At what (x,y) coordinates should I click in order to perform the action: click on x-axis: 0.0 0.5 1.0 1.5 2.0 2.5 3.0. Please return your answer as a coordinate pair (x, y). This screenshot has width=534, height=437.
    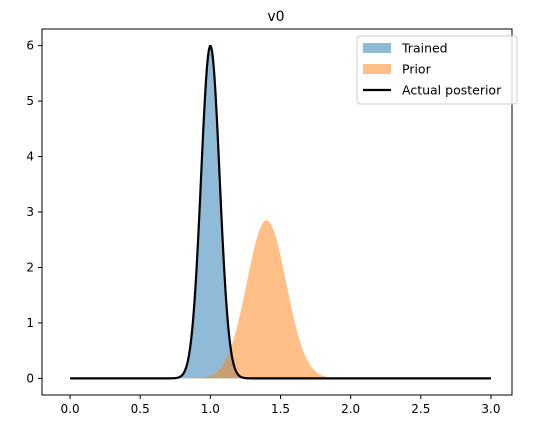
    Looking at the image, I should click on (281, 405).